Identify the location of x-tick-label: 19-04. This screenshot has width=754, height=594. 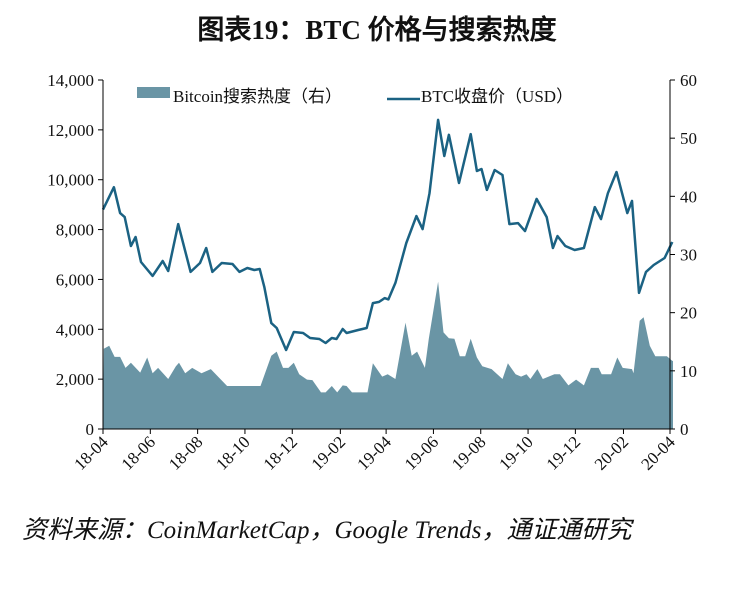
(374, 453).